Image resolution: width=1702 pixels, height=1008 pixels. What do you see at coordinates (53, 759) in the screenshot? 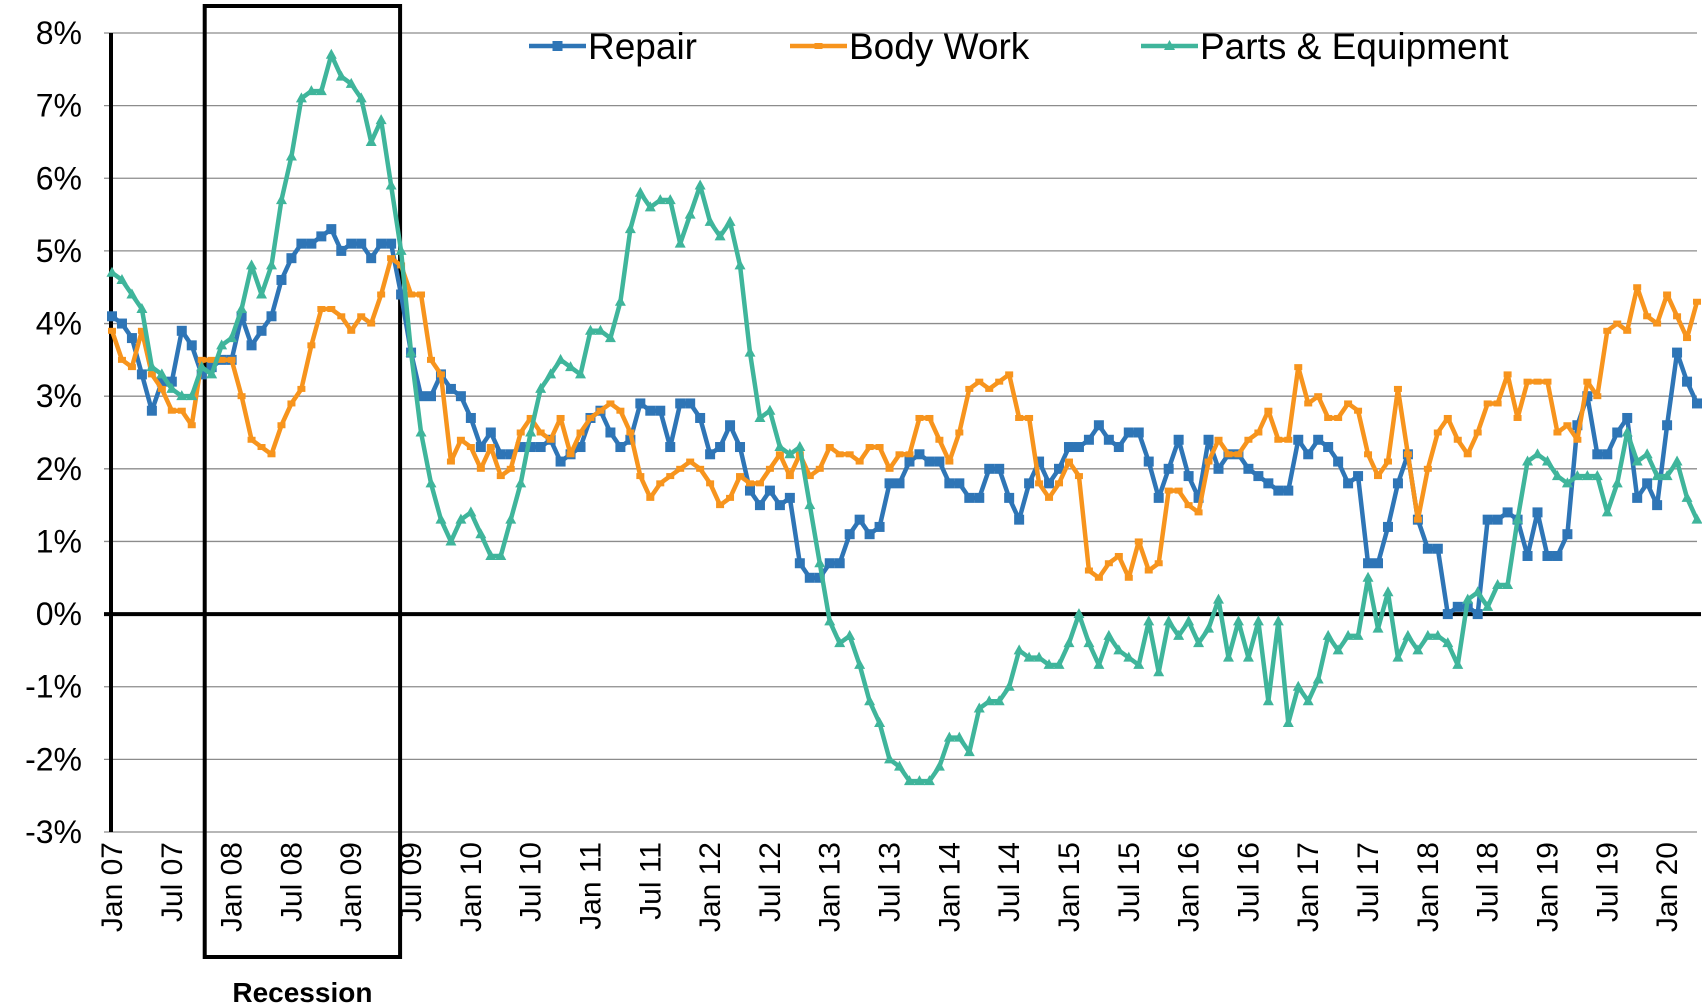
I see `y-tick-label: -2%` at bounding box center [53, 759].